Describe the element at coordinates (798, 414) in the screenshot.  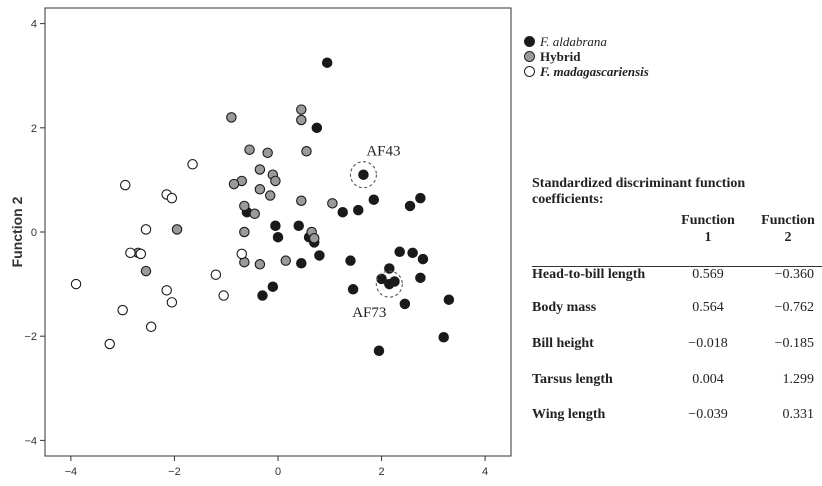
I see `function-2-value: 0.331` at that location.